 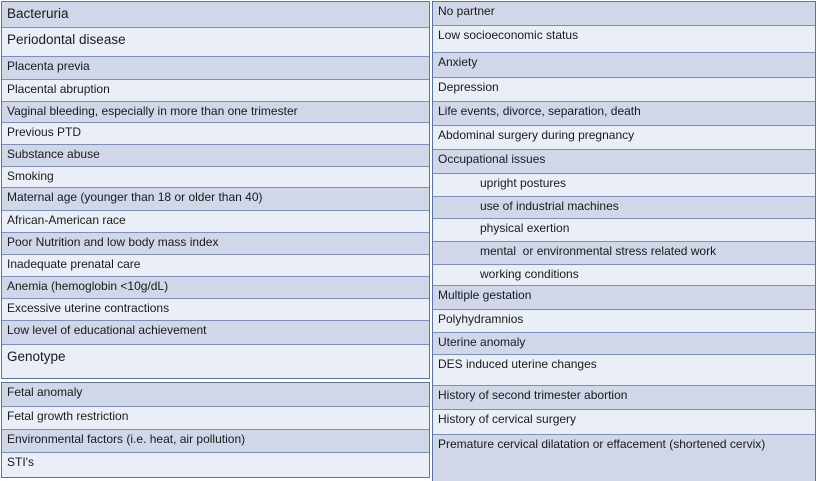 What do you see at coordinates (88, 286) in the screenshot?
I see `row-label: Anemia (hemoglobin <10g/dL)` at bounding box center [88, 286].